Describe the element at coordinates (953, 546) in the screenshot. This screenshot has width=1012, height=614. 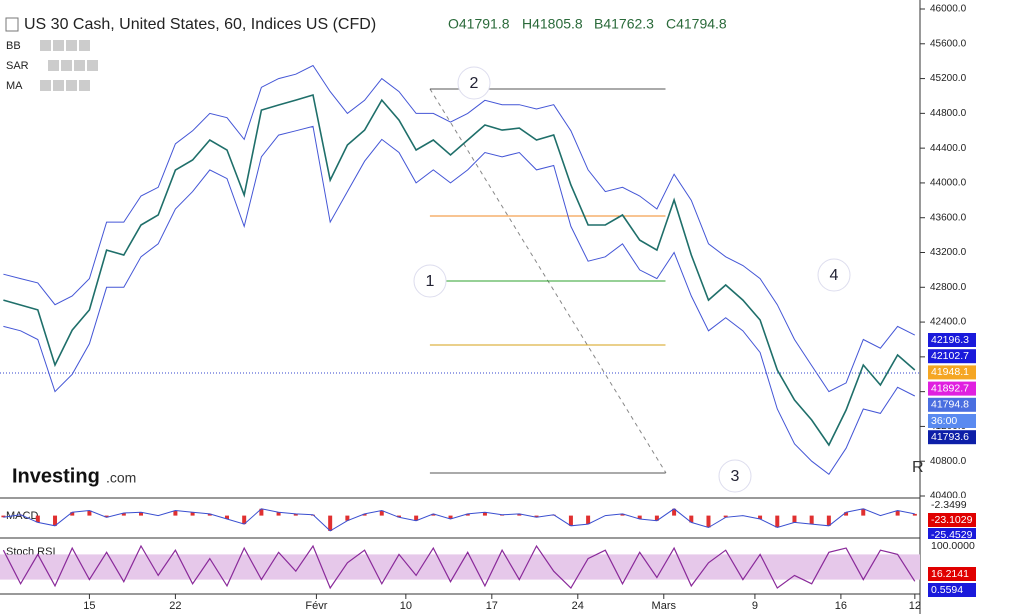
I see `stoch-badge-label: 100.0000` at that location.